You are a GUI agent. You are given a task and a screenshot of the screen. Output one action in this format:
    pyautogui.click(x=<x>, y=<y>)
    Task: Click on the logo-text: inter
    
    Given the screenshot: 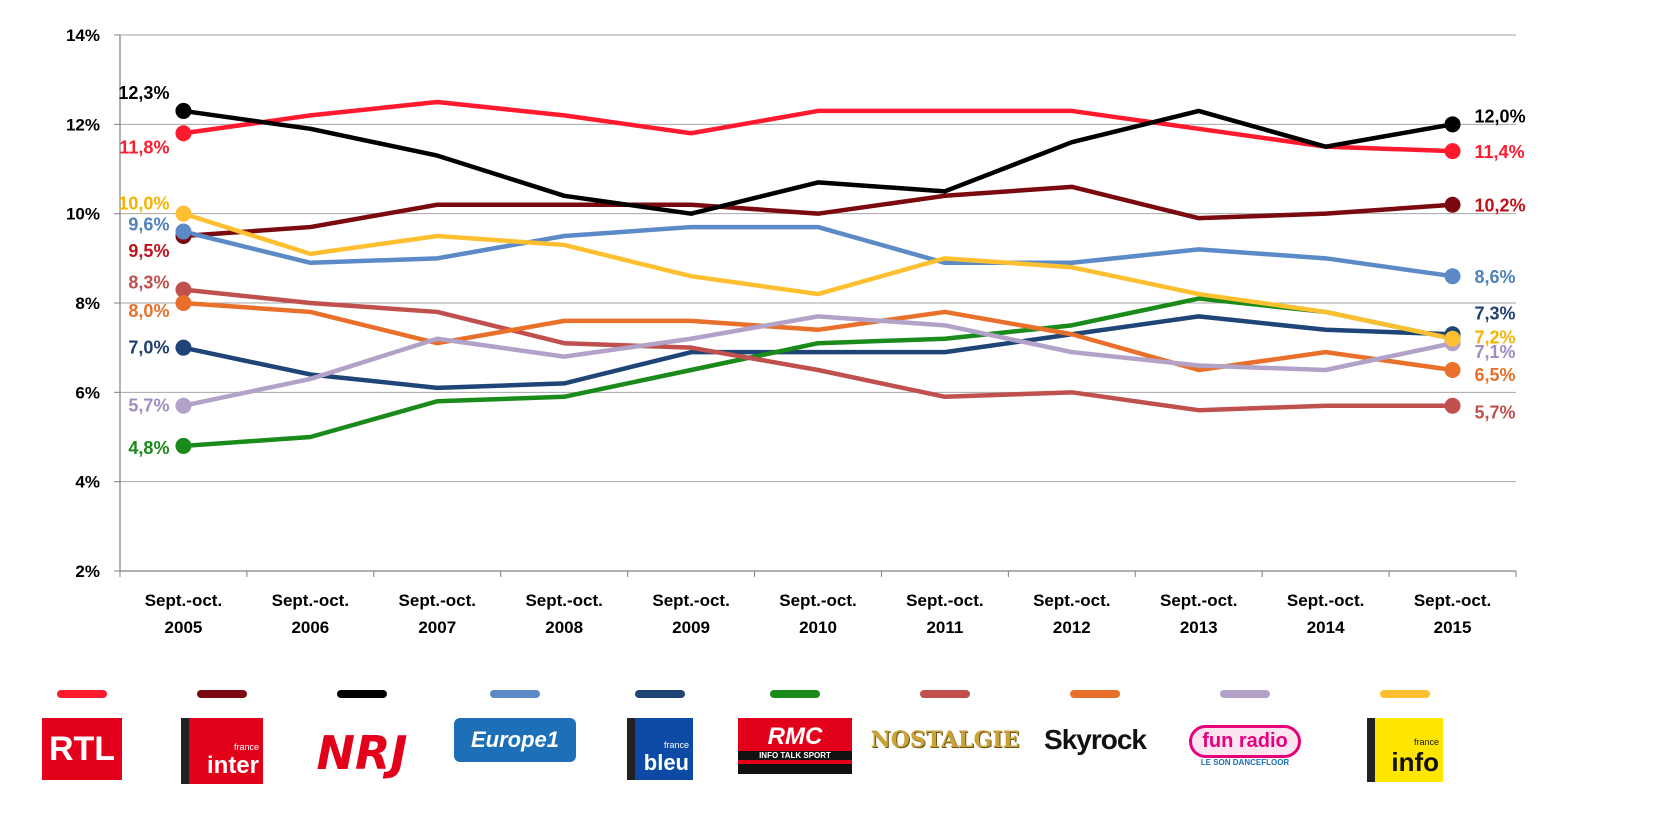 What is the action you would take?
    pyautogui.click(x=232, y=765)
    